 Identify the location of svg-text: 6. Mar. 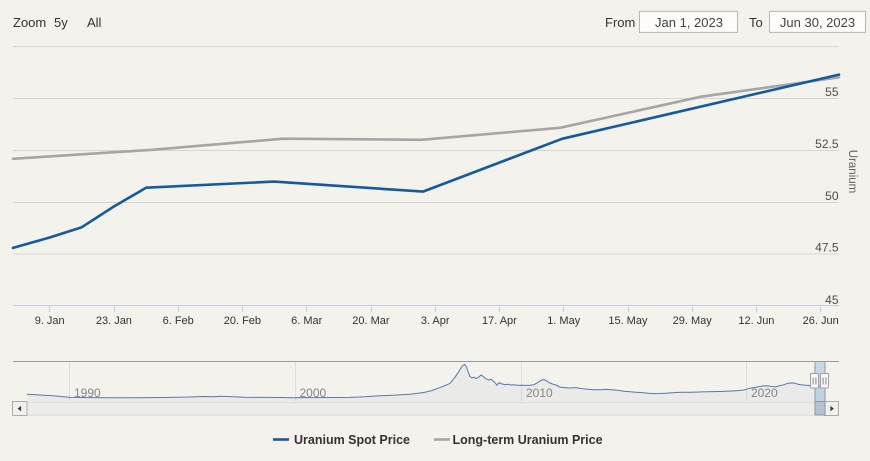
(307, 321).